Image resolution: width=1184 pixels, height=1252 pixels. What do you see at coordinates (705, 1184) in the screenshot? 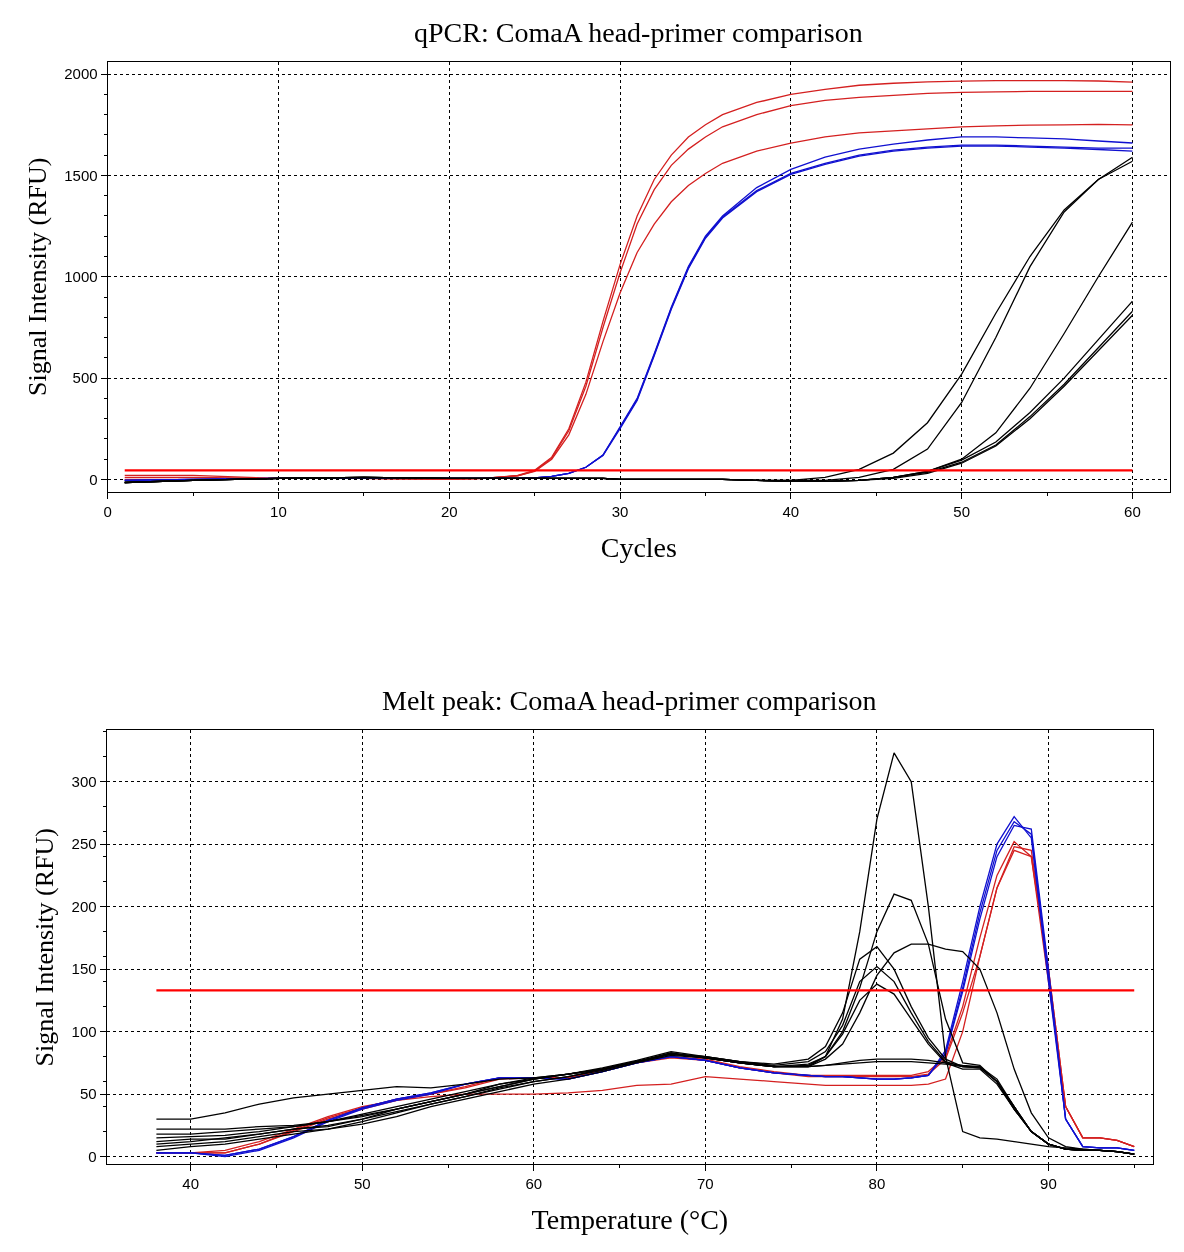
I see `x-tick-label: 70` at bounding box center [705, 1184].